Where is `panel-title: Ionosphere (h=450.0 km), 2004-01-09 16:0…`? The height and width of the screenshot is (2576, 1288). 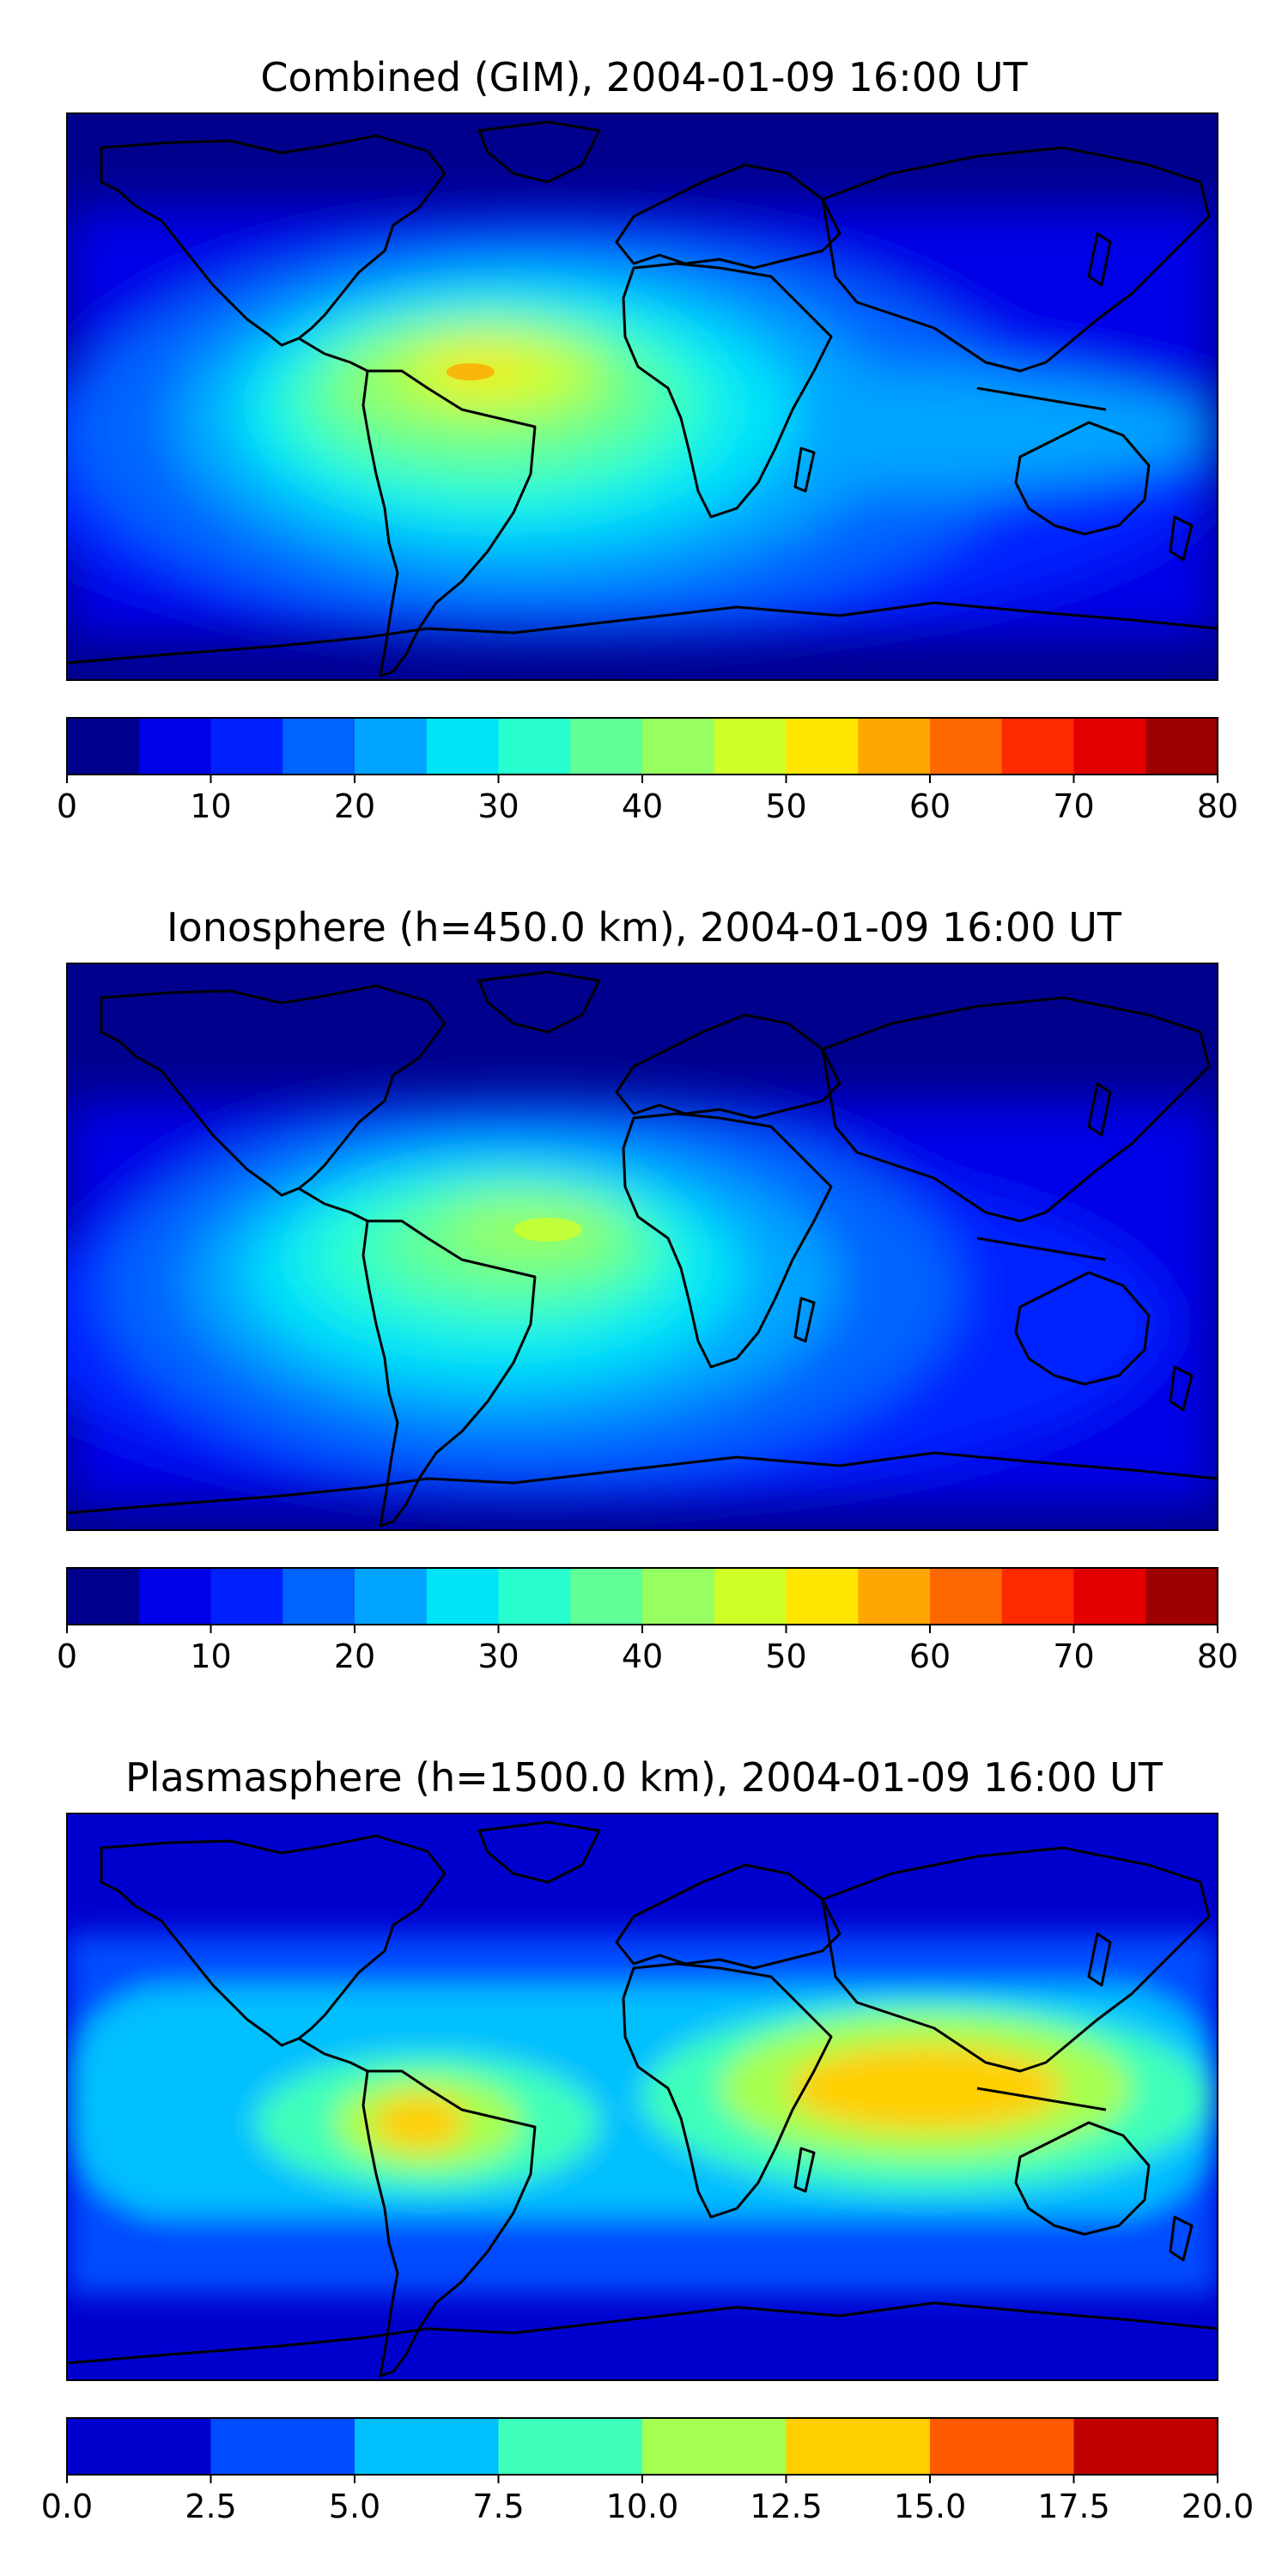
panel-title: Ionosphere (h=450.0 km), 2004-01-09 16:0… is located at coordinates (644, 928).